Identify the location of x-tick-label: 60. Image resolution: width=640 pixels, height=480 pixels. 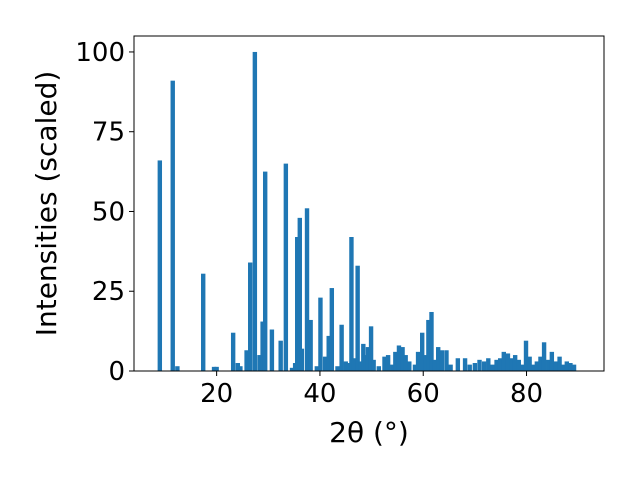
(423, 394).